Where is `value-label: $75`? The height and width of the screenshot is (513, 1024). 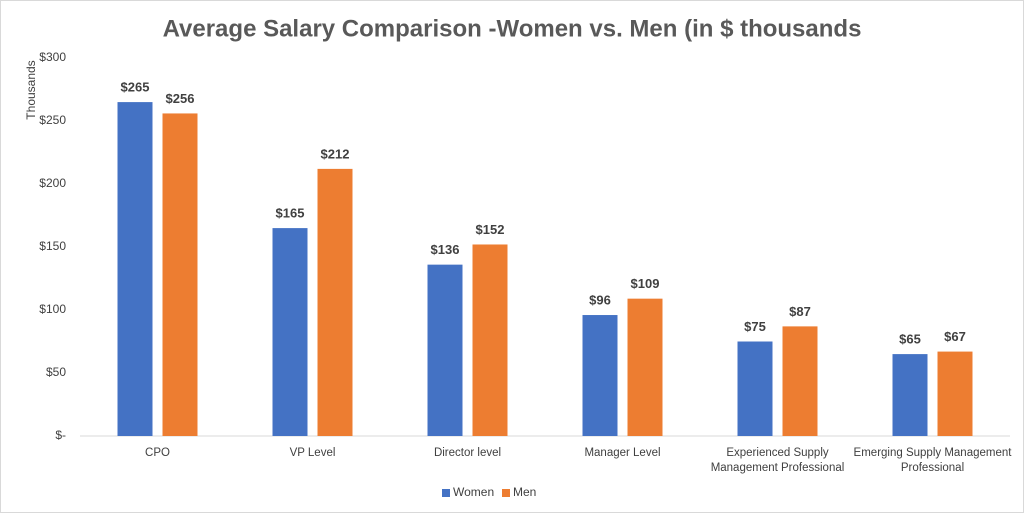
value-label: $75 is located at coordinates (755, 326).